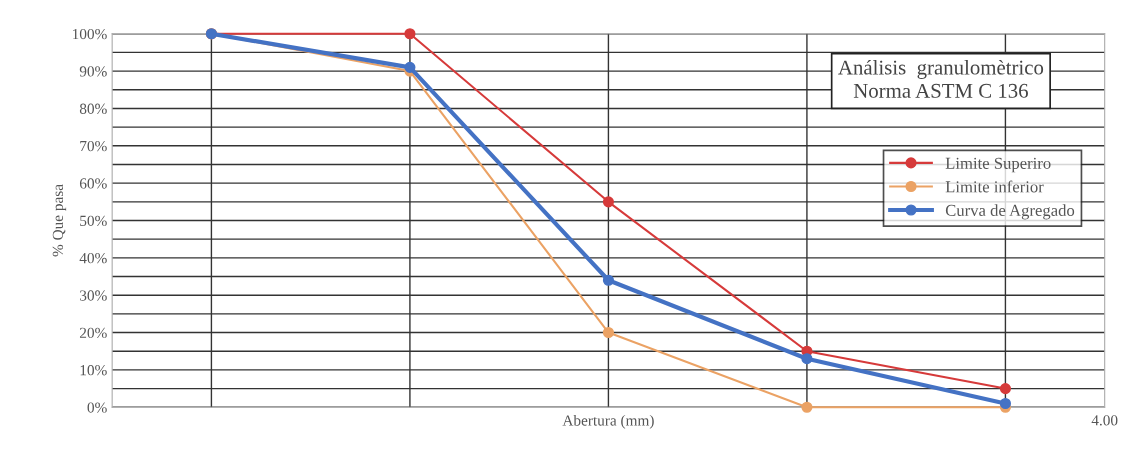 Image resolution: width=1133 pixels, height=450 pixels. I want to click on y-tick-label: 0%, so click(97, 407).